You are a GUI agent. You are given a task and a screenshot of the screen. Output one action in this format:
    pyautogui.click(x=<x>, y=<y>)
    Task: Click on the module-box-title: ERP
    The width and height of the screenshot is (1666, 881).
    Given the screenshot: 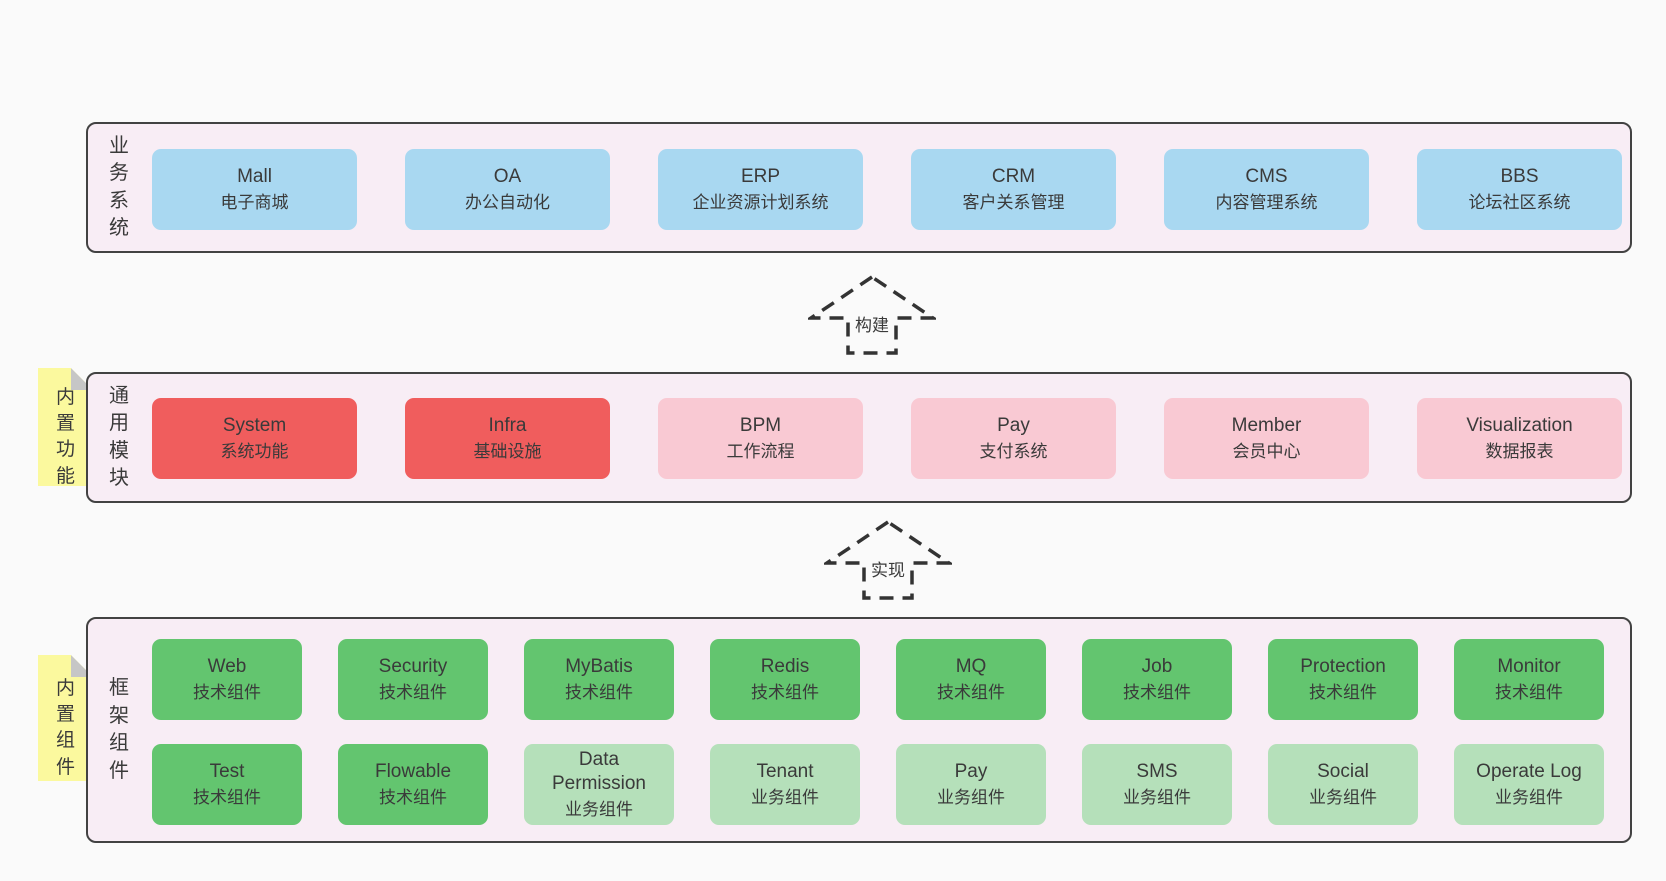 What is the action you would take?
    pyautogui.click(x=760, y=177)
    